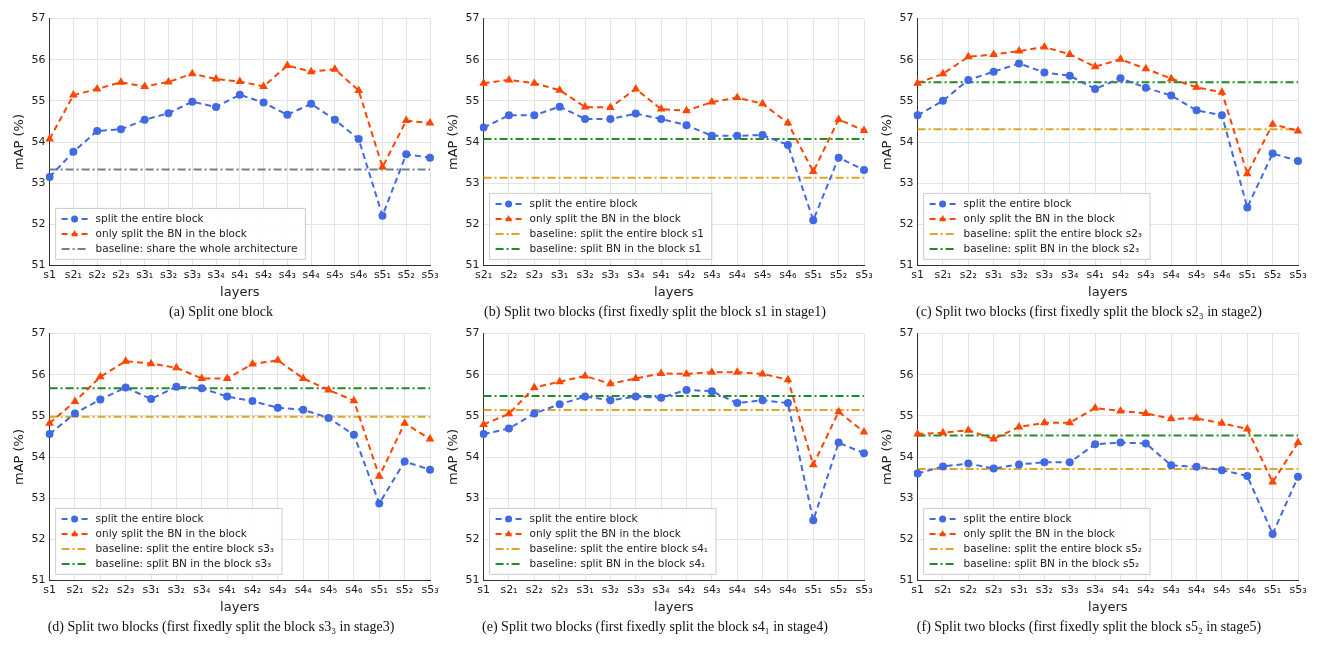 The width and height of the screenshot is (1318, 651). What do you see at coordinates (917, 589) in the screenshot?
I see `x-tick-label: s1` at bounding box center [917, 589].